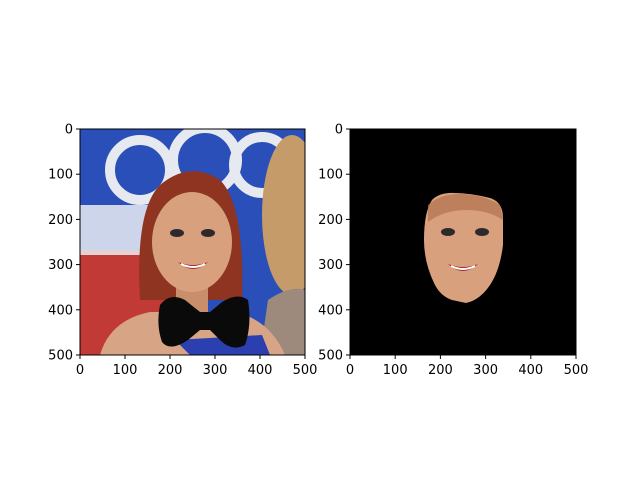 Image resolution: width=640 pixels, height=480 pixels. Describe the element at coordinates (60, 310) in the screenshot. I see `left-y-tick-label: 400` at that location.